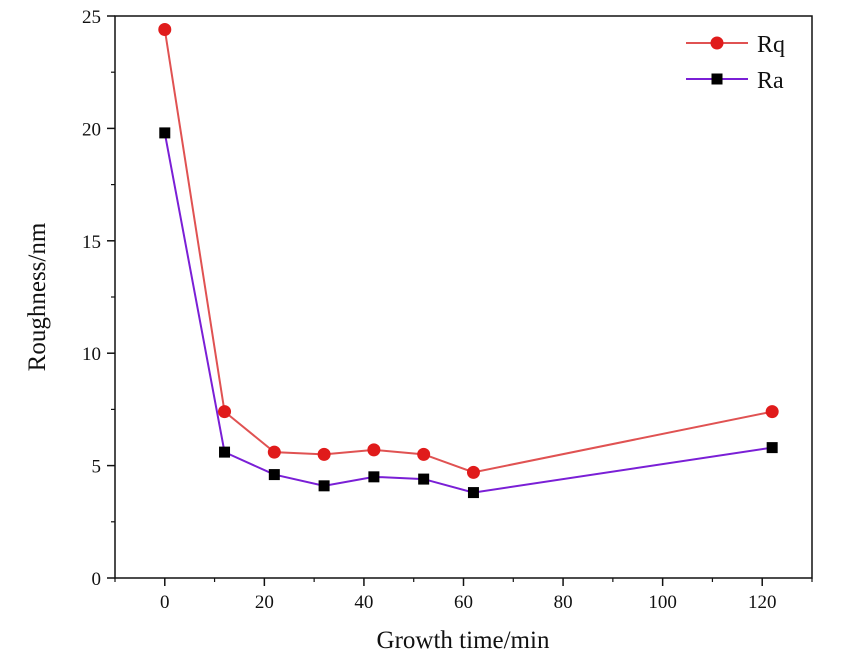 This screenshot has width=860, height=663. Describe the element at coordinates (97, 579) in the screenshot. I see `y-tick-label: 0` at that location.